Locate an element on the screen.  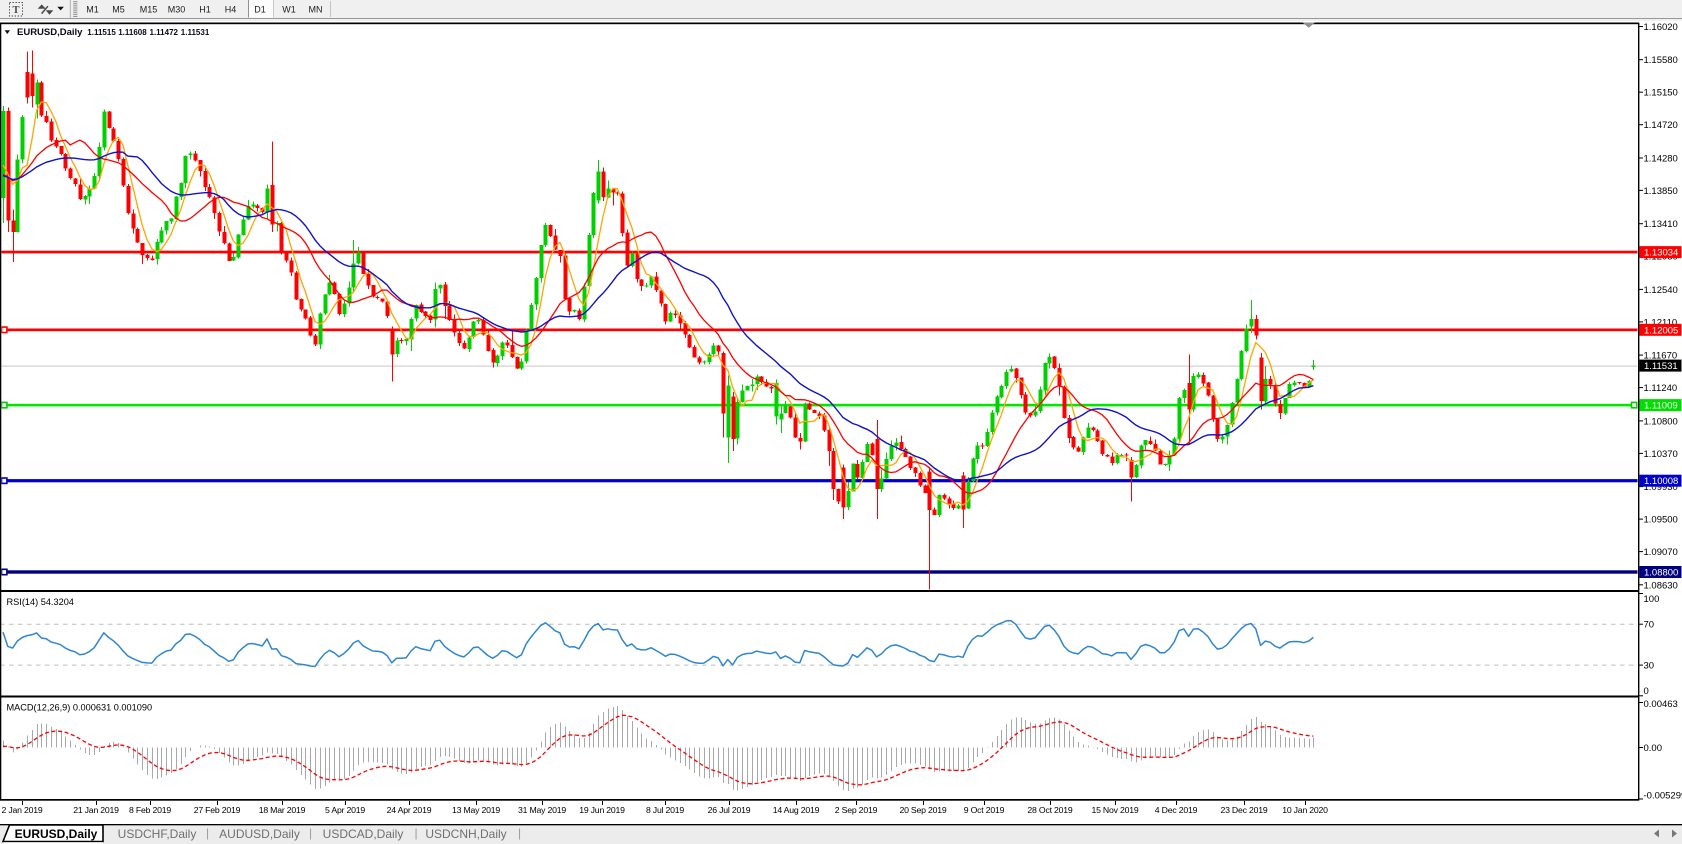
svg-text: 14 Aug 2019 is located at coordinates (796, 810).